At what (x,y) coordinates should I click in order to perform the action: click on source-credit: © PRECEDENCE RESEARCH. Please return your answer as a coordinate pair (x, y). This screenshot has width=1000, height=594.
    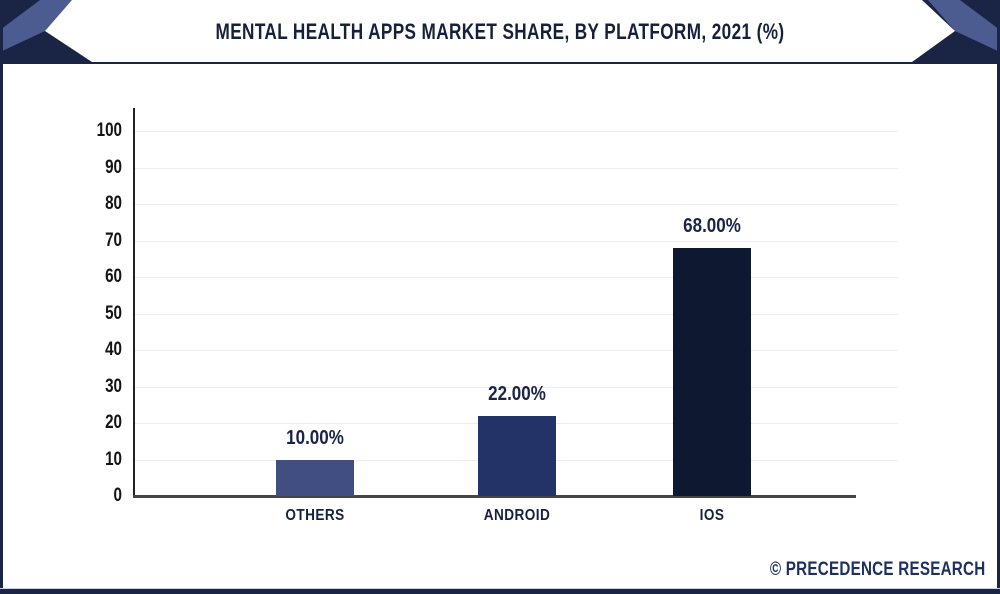
    Looking at the image, I should click on (877, 569).